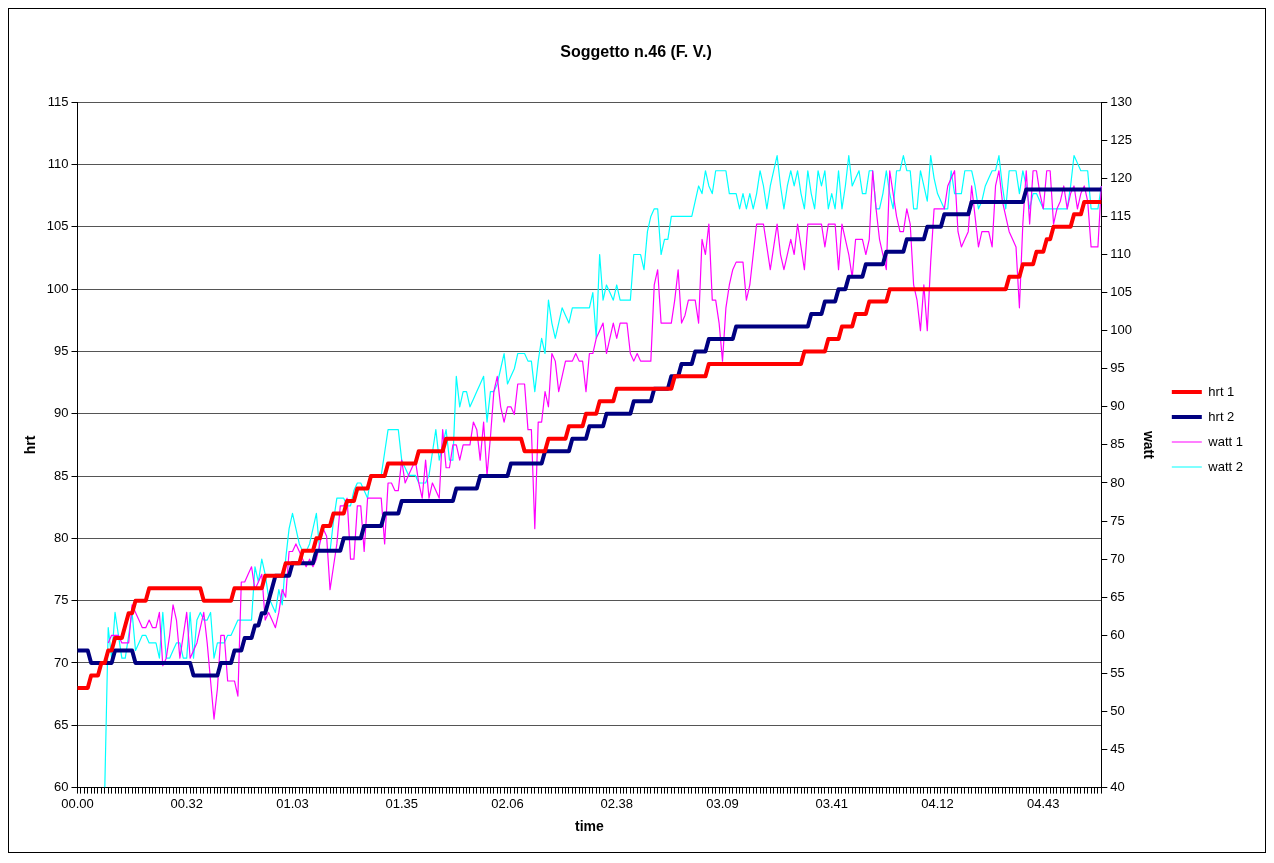 The width and height of the screenshot is (1274, 863). Describe the element at coordinates (1117, 787) in the screenshot. I see `y2-tick-label: 40` at that location.